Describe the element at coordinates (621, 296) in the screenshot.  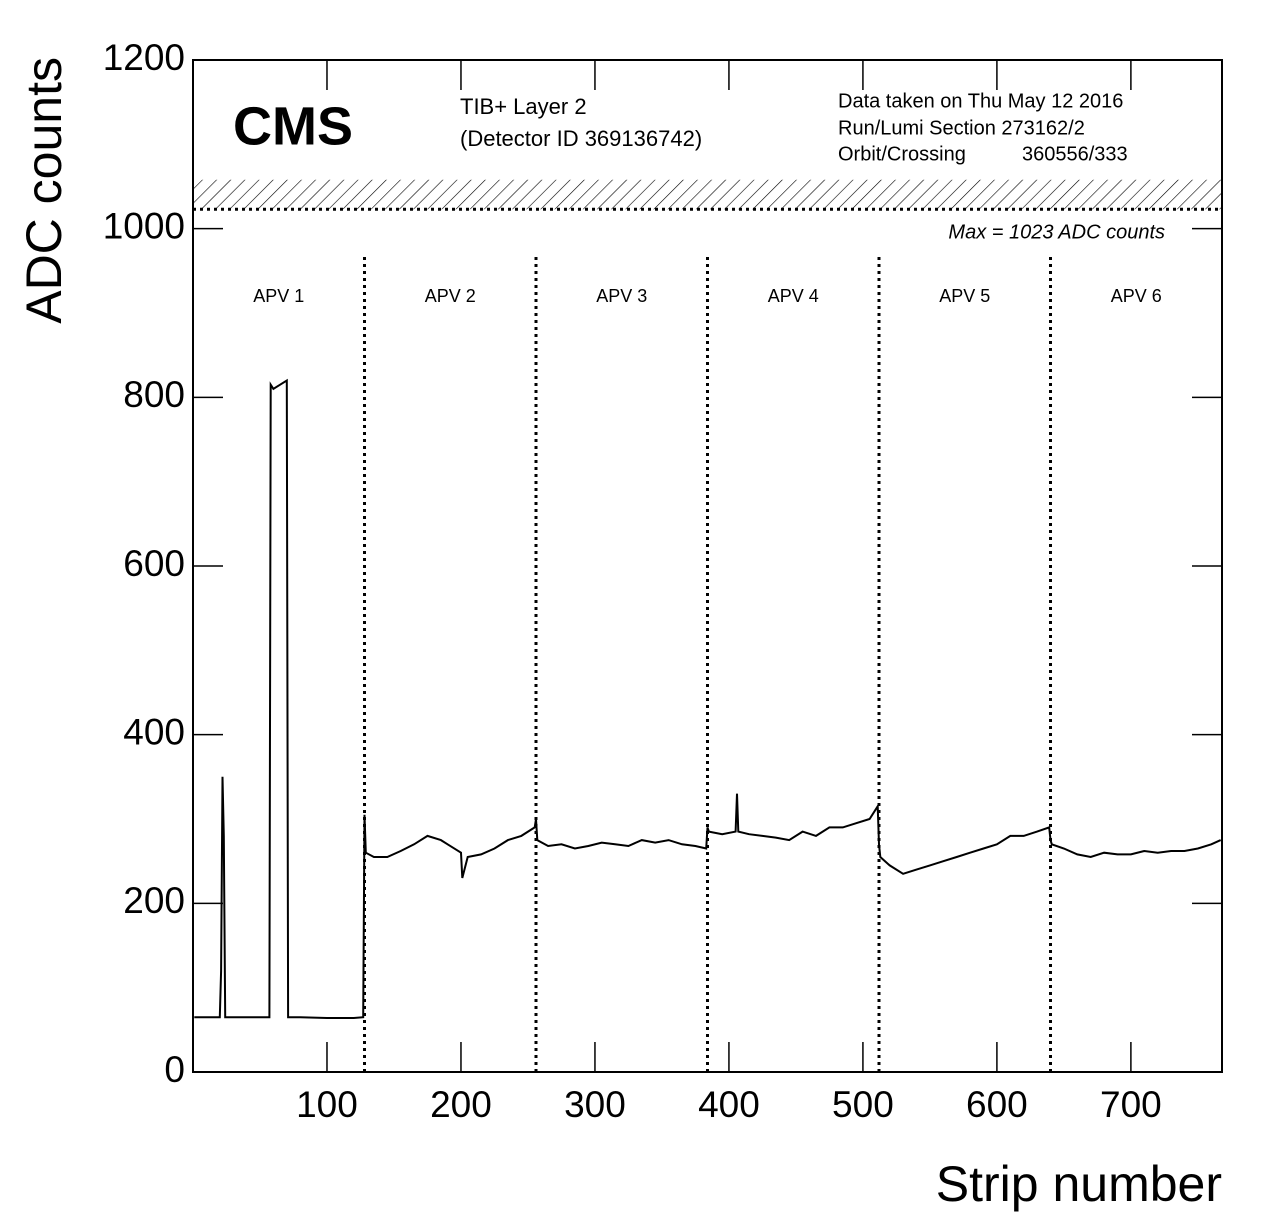
I see `apv-label: APV 3` at that location.